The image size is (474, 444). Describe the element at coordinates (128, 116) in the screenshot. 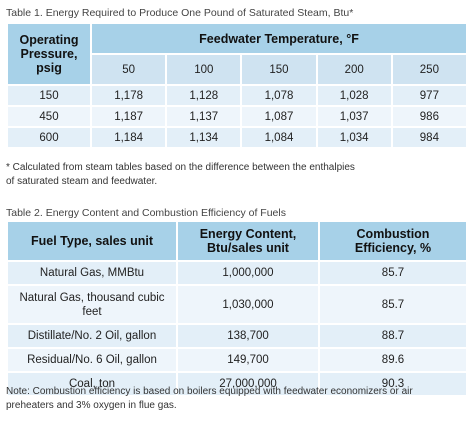

I see `value-cell: 1,187` at that location.